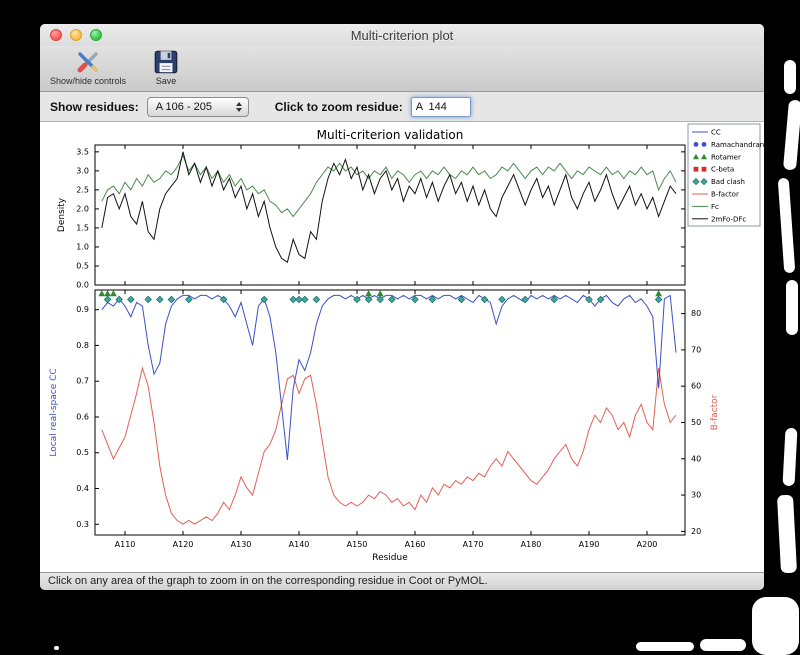  What do you see at coordinates (54, 412) in the screenshot?
I see `svg-text: Local real-space CC` at bounding box center [54, 412].